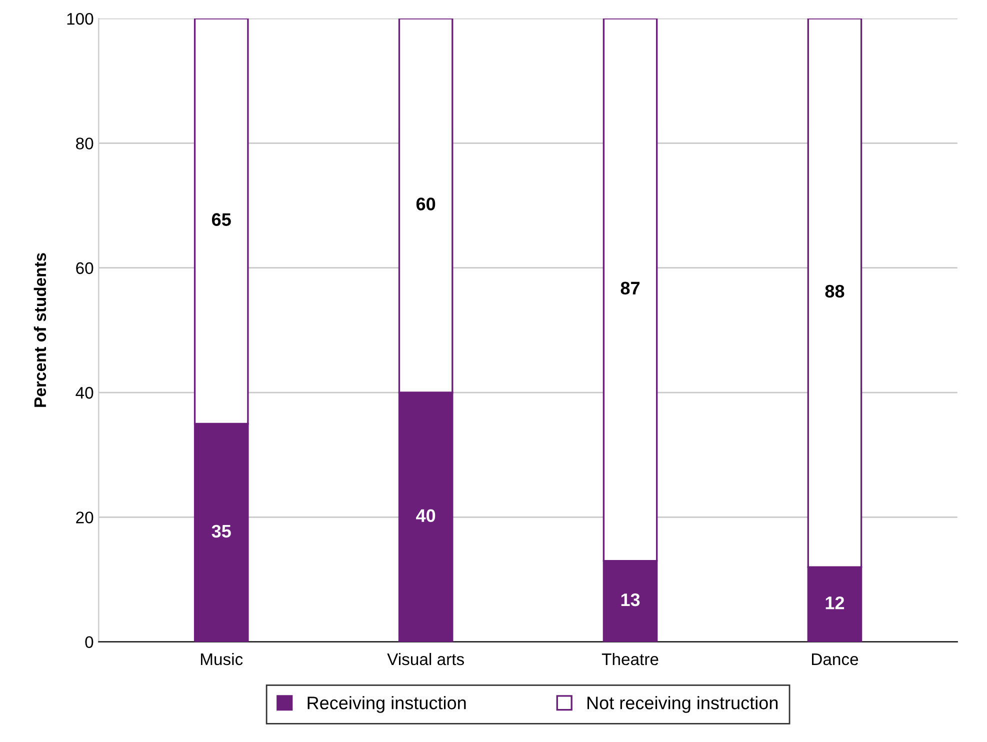 Image resolution: width=987 pixels, height=742 pixels. What do you see at coordinates (835, 660) in the screenshot?
I see `x-tick-label: Dance` at bounding box center [835, 660].